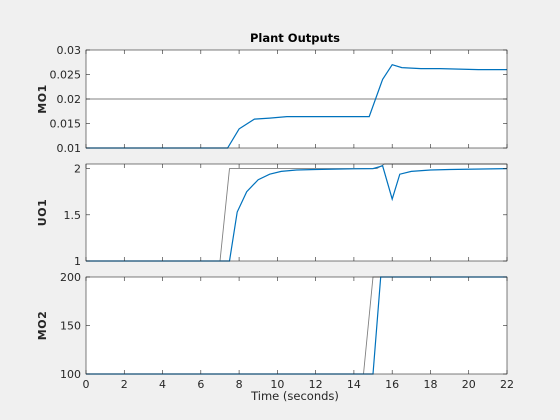 The height and width of the screenshot is (420, 560). I want to click on x-axis-label: Time (seconds), so click(294, 396).